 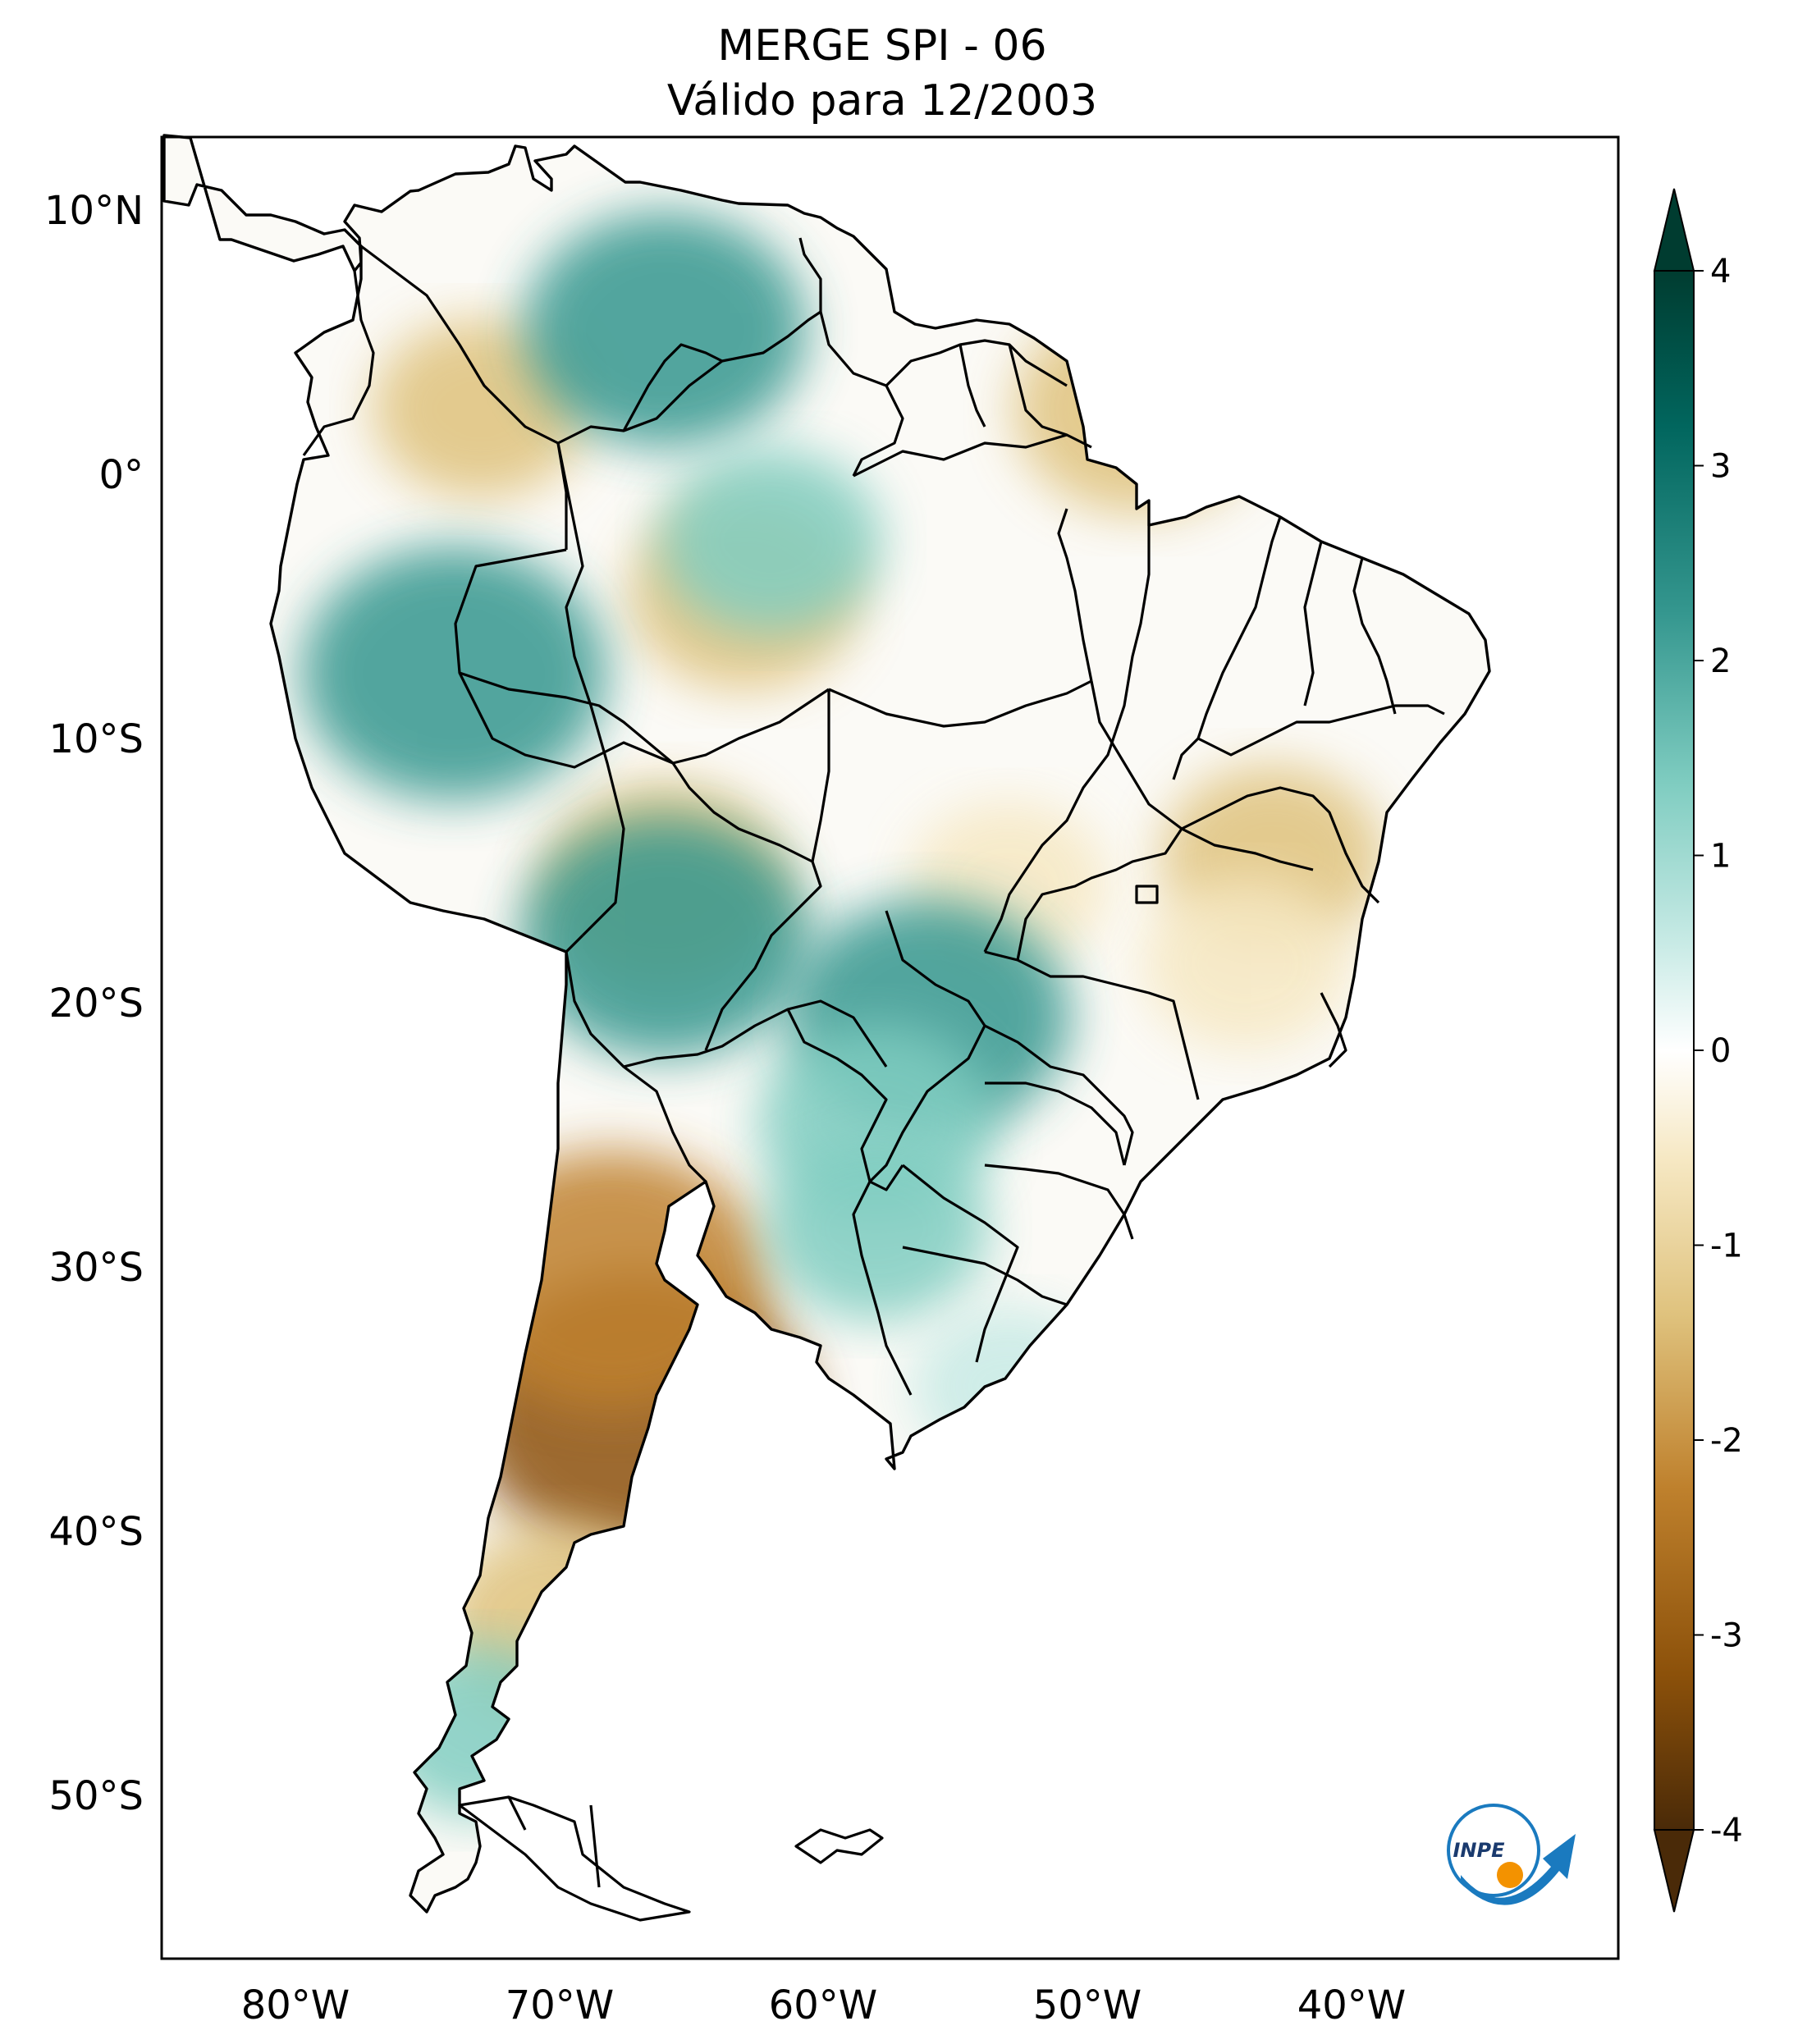 What do you see at coordinates (1245, 964) in the screenshot?
I see `dry-anomaly-area` at bounding box center [1245, 964].